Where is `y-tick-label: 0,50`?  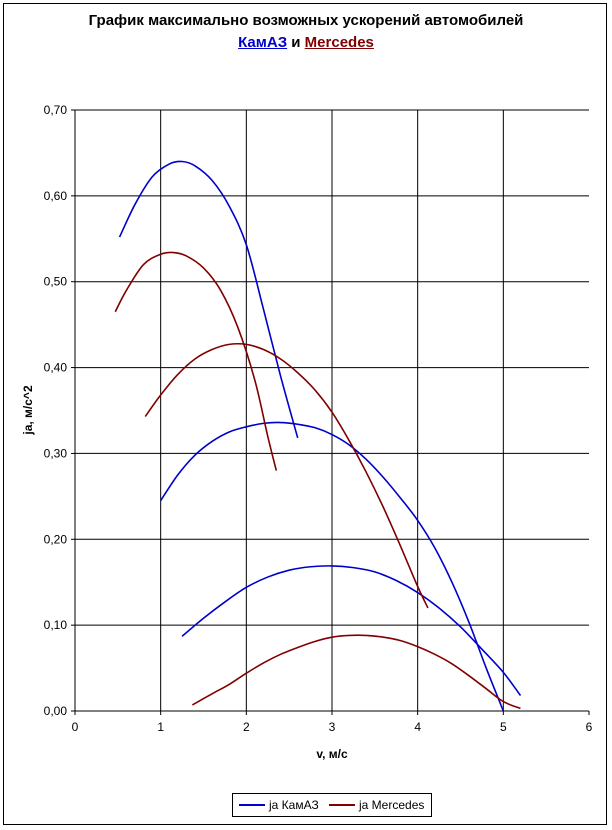 y-tick-label: 0,50 is located at coordinates (56, 282).